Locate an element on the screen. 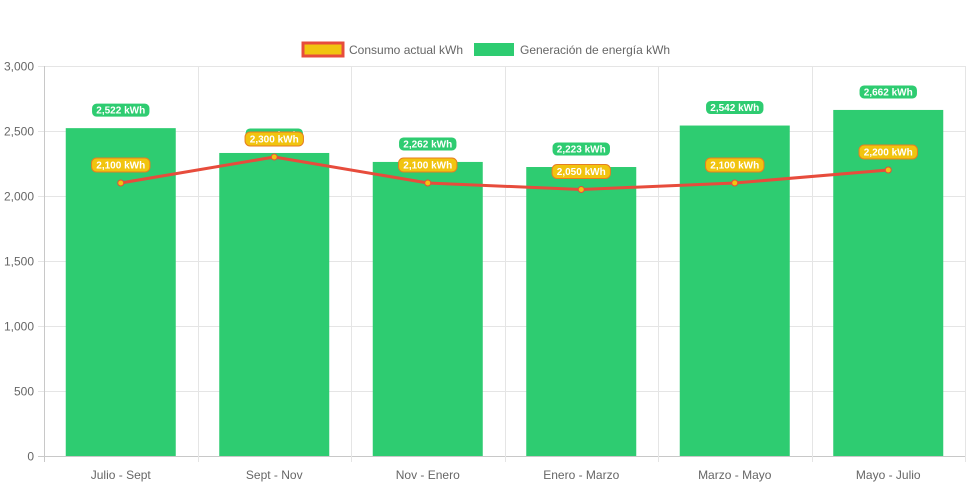 This screenshot has width=971, height=485. generation-value-label: 2,522 kWh is located at coordinates (120, 111).